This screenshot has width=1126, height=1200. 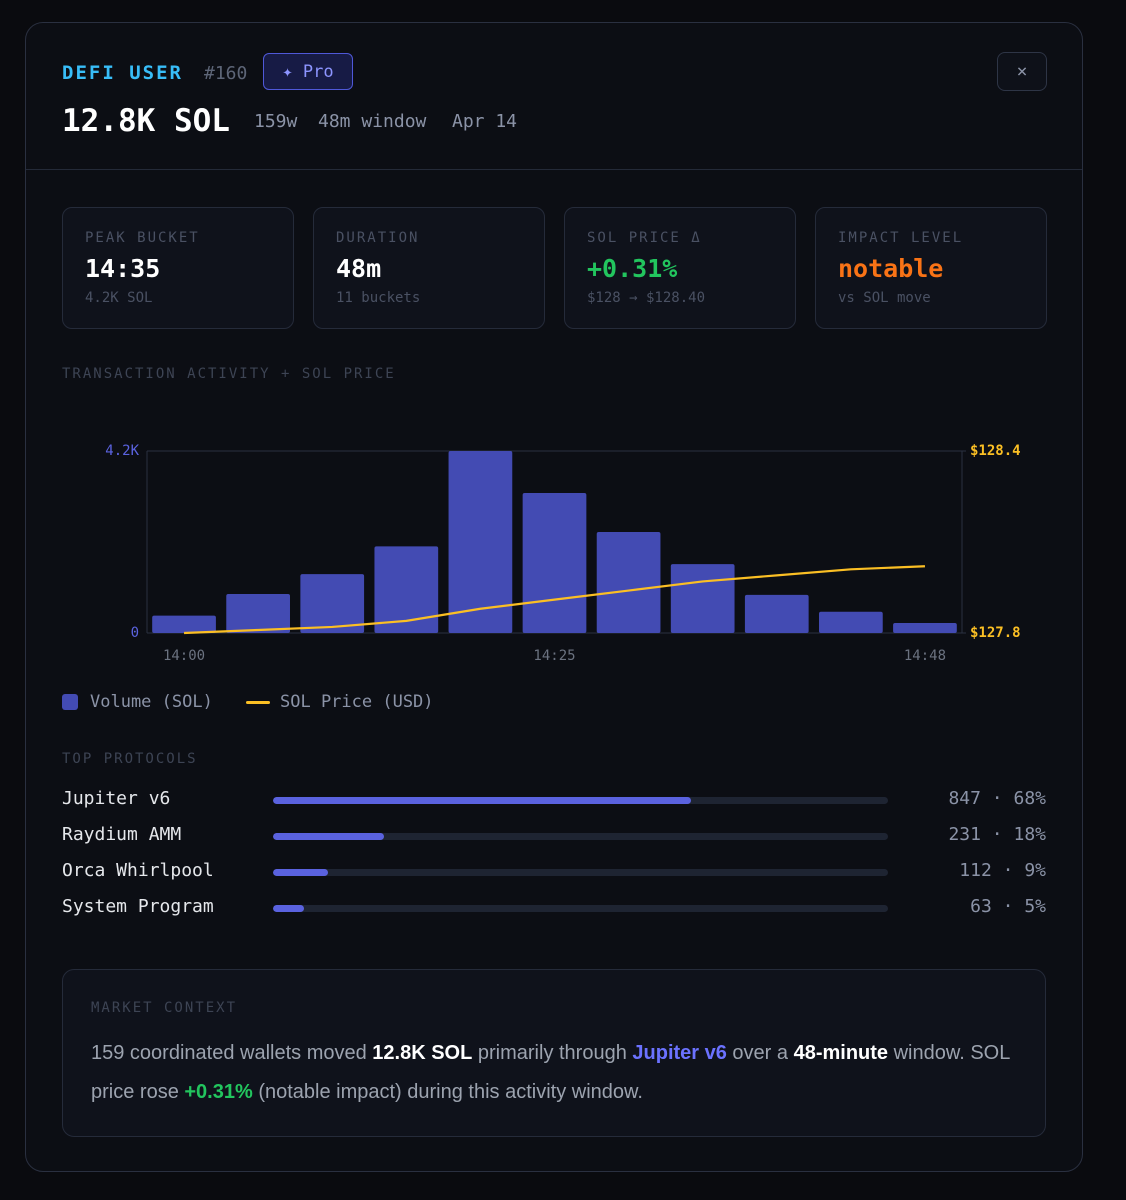 I want to click on close-button: ×, so click(x=1022, y=71).